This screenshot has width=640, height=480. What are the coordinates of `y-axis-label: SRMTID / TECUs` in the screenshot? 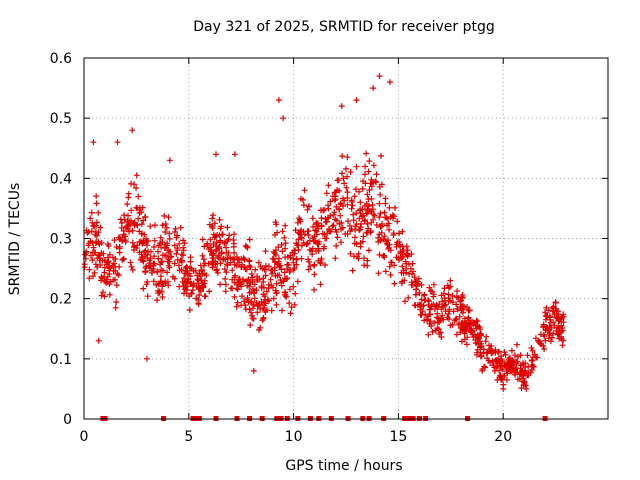 It's located at (15, 239).